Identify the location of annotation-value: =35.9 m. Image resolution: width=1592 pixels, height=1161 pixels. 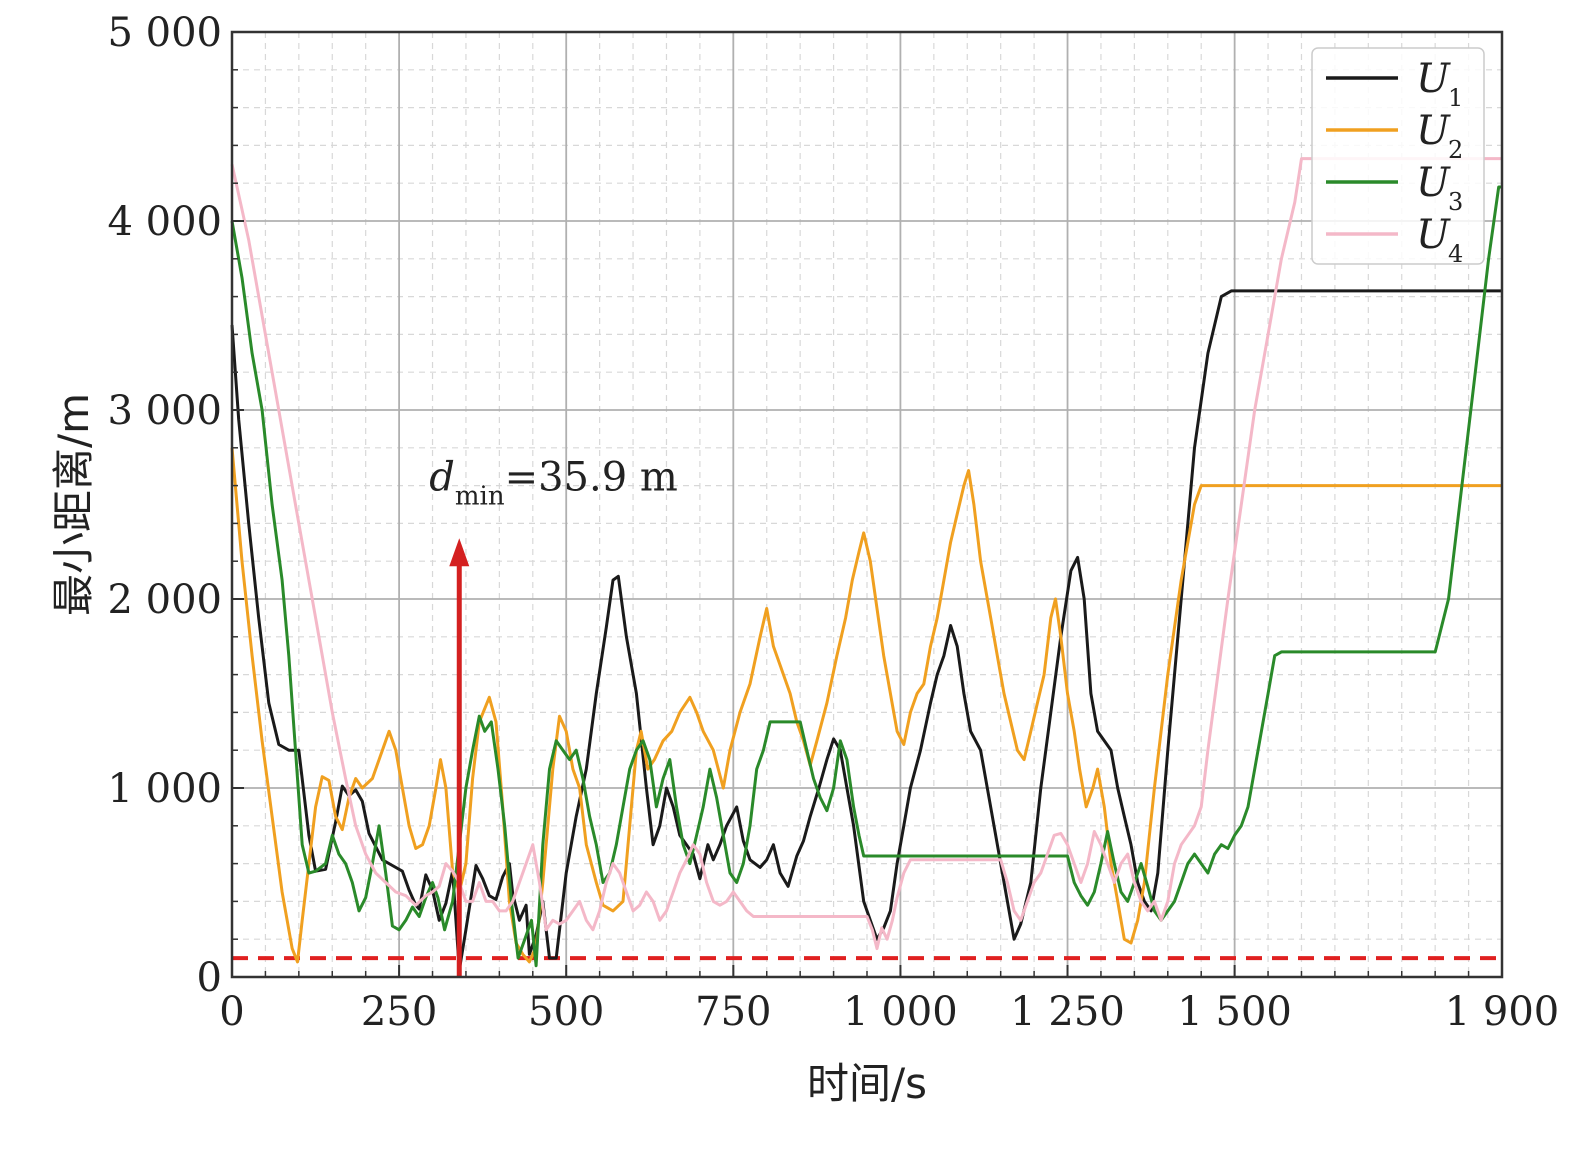
(591, 477).